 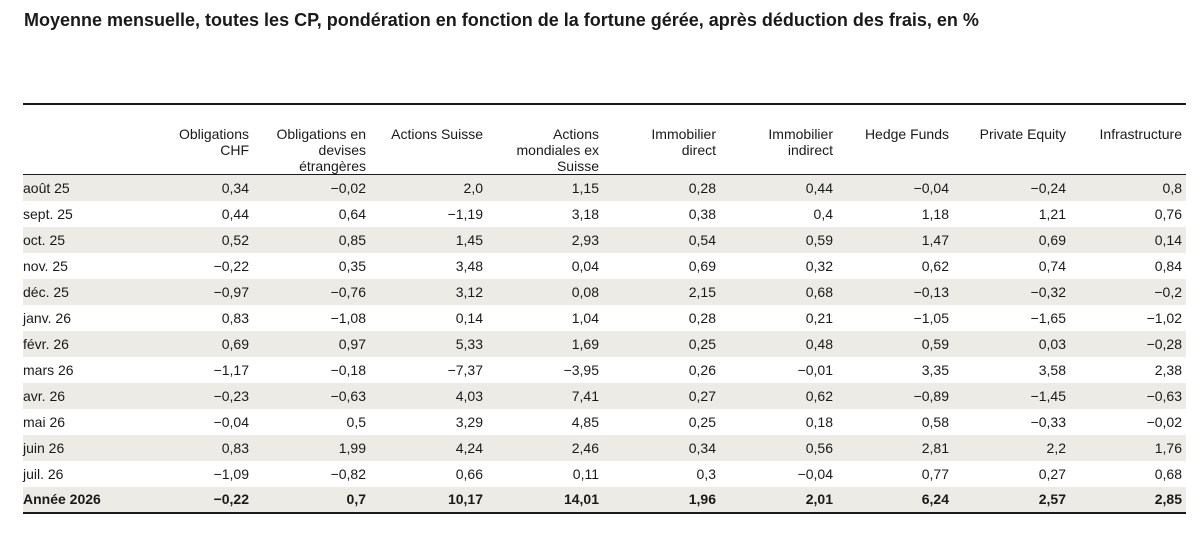 What do you see at coordinates (935, 213) in the screenshot?
I see `cell-hedge-funds: 1,18` at bounding box center [935, 213].